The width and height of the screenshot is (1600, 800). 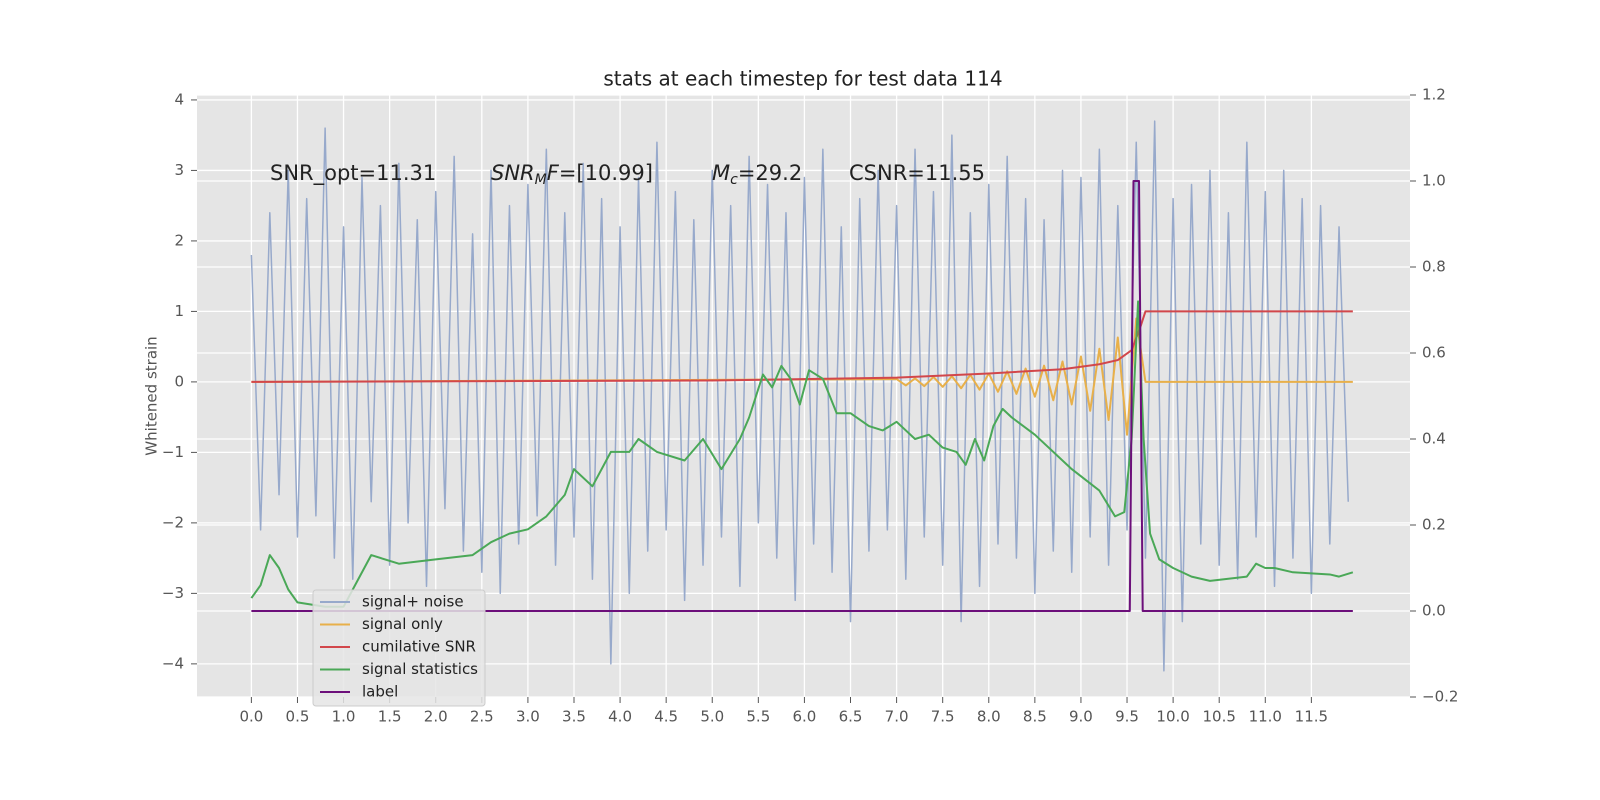 I want to click on legend-box, so click(x=399, y=648).